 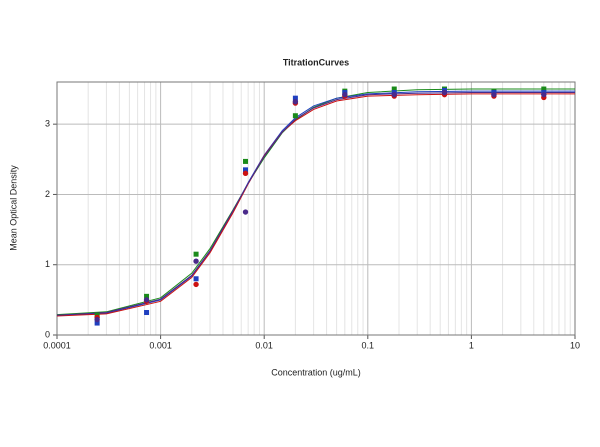 What do you see at coordinates (47, 124) in the screenshot?
I see `y-tick-label: 3` at bounding box center [47, 124].